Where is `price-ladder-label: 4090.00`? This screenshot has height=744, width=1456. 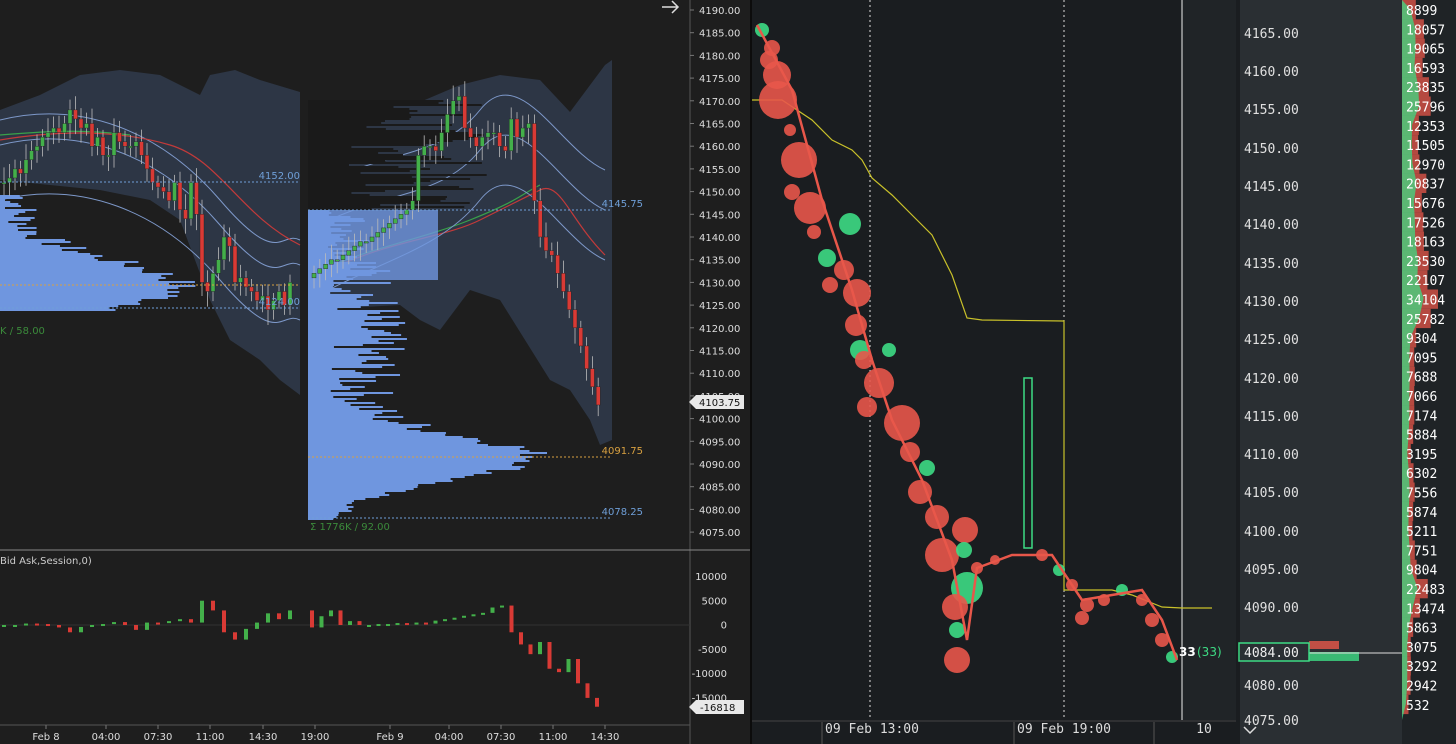 price-ladder-label: 4090.00 is located at coordinates (1271, 608).